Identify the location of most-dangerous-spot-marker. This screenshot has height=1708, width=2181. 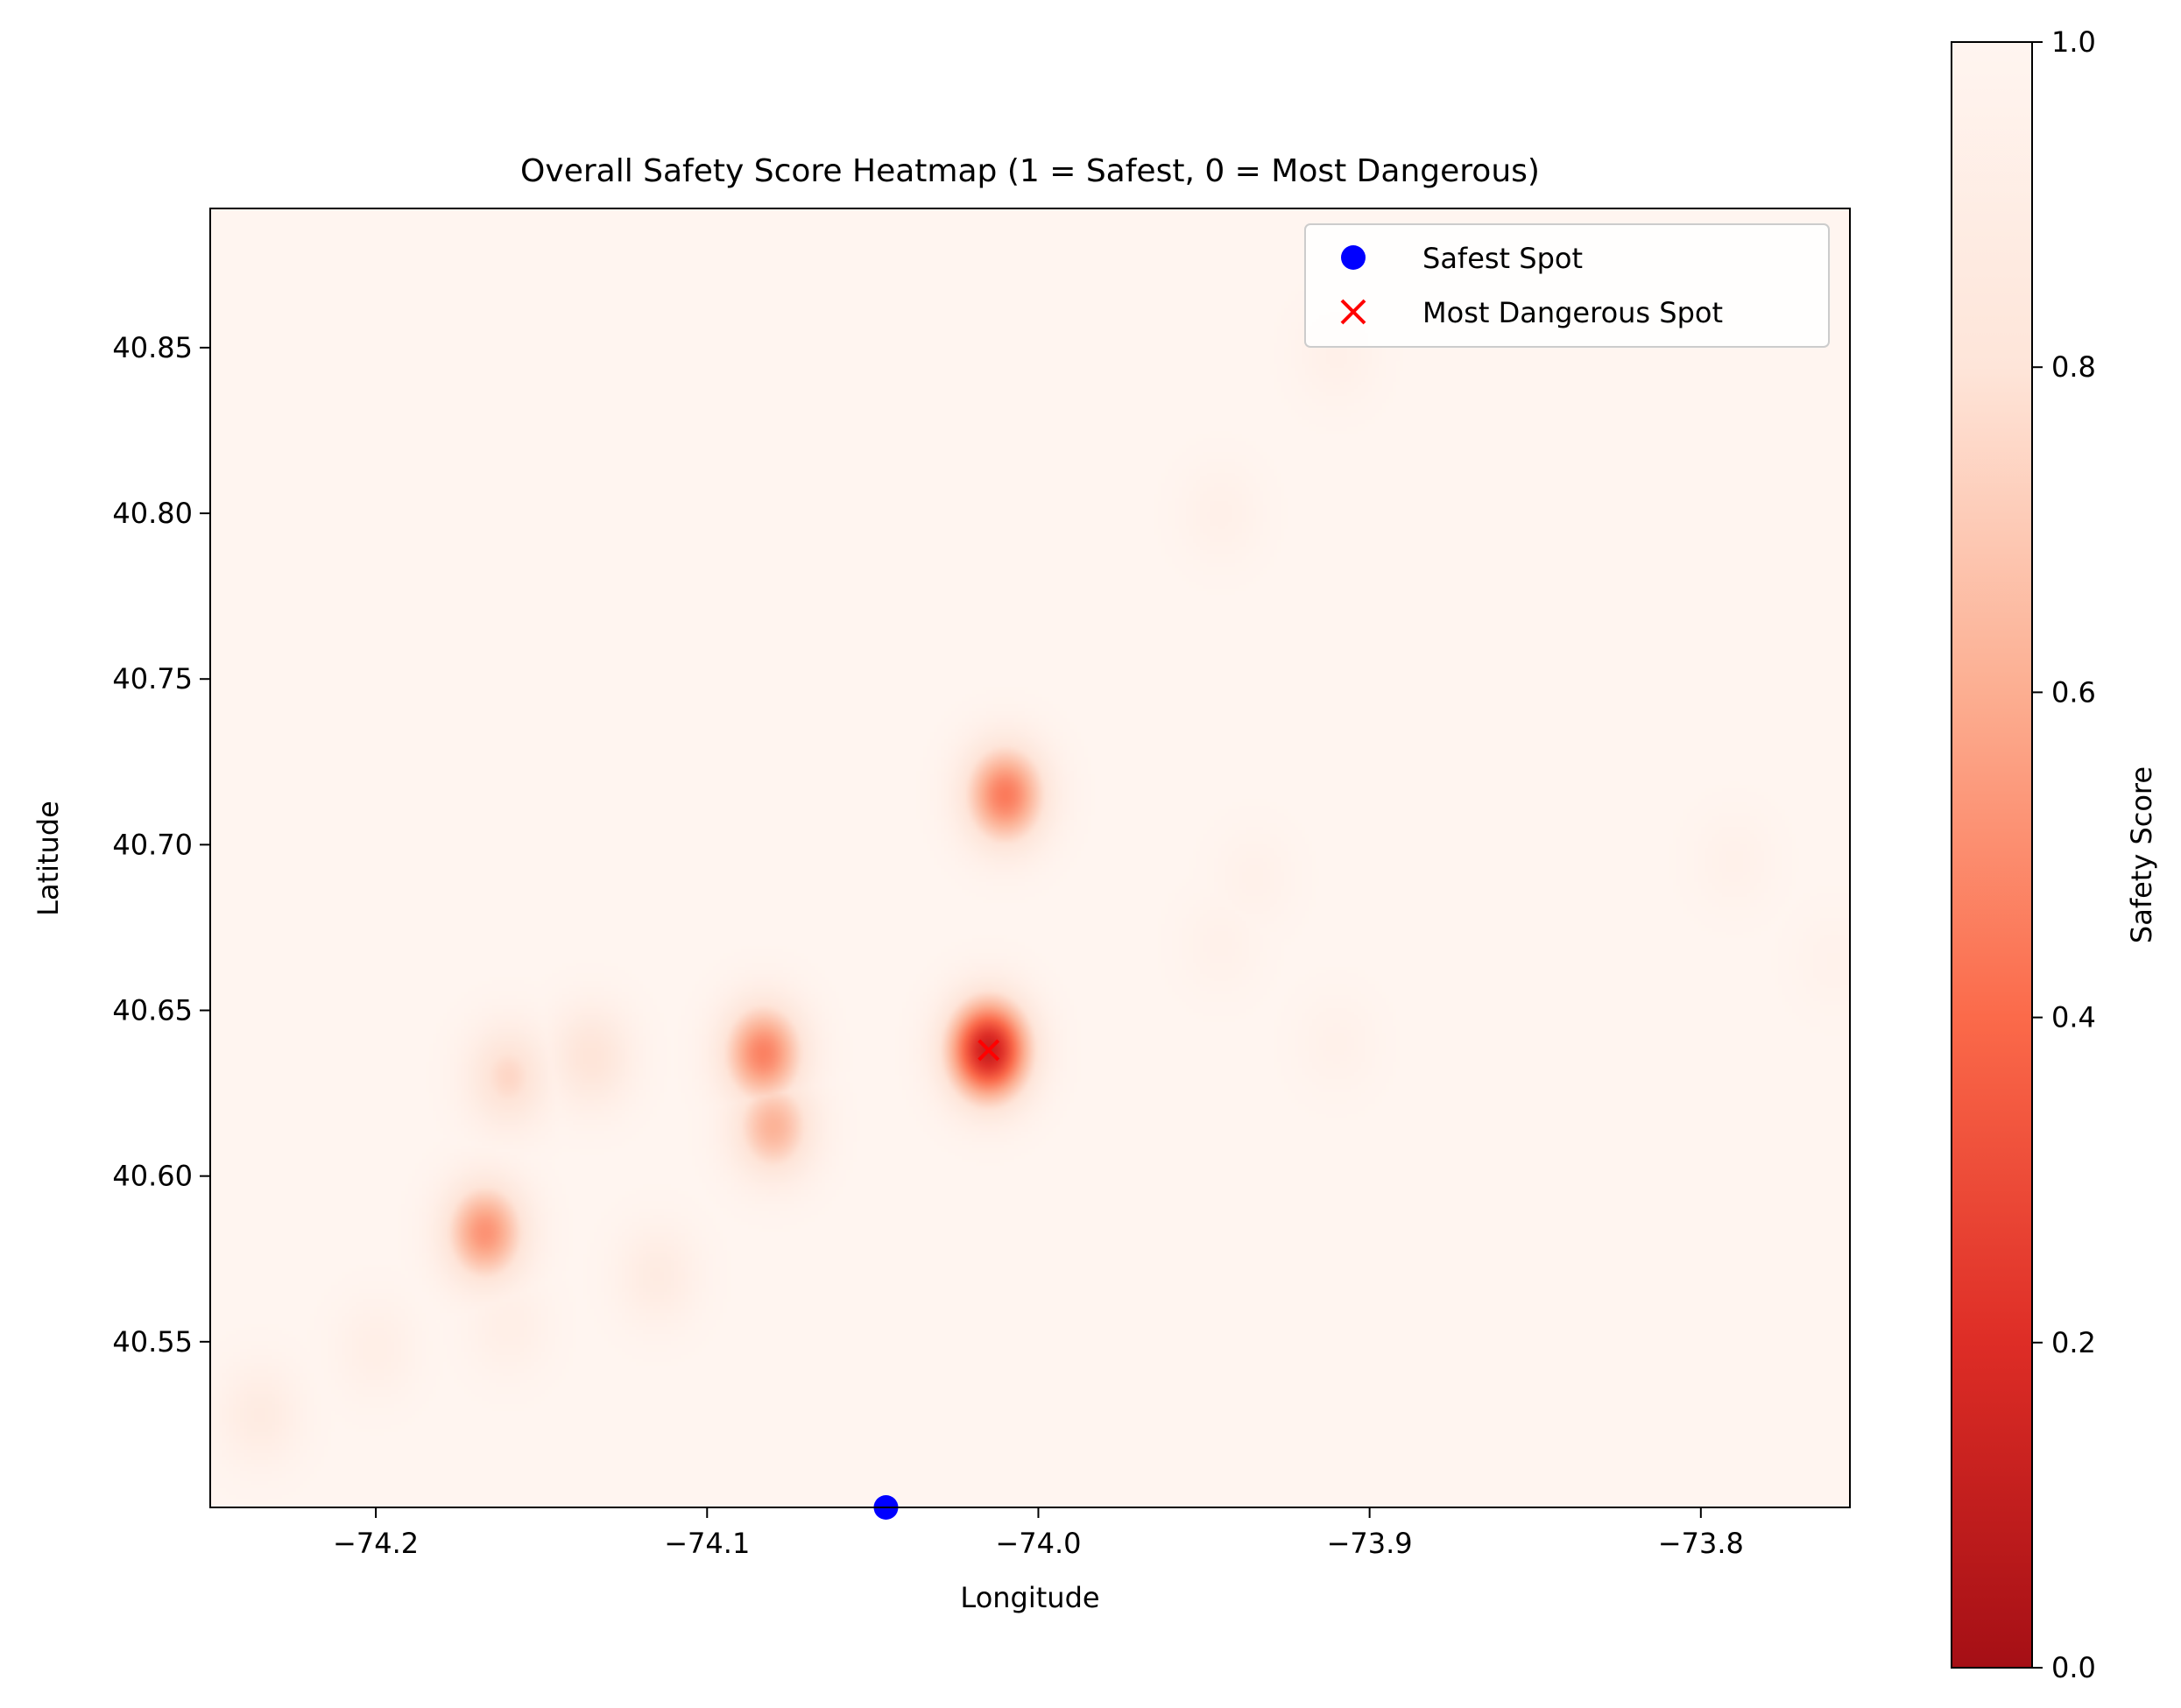
(989, 1050).